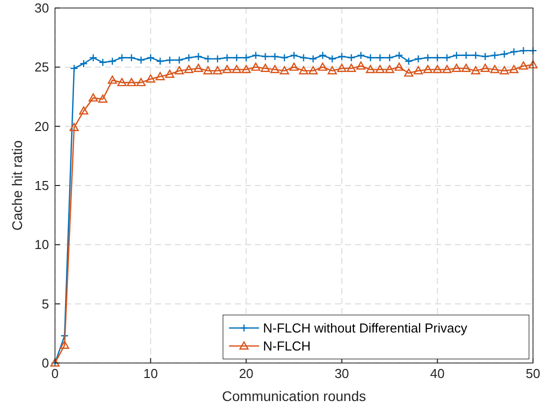 This screenshot has width=545, height=411. I want to click on y-tick-label: 30, so click(41, 8).